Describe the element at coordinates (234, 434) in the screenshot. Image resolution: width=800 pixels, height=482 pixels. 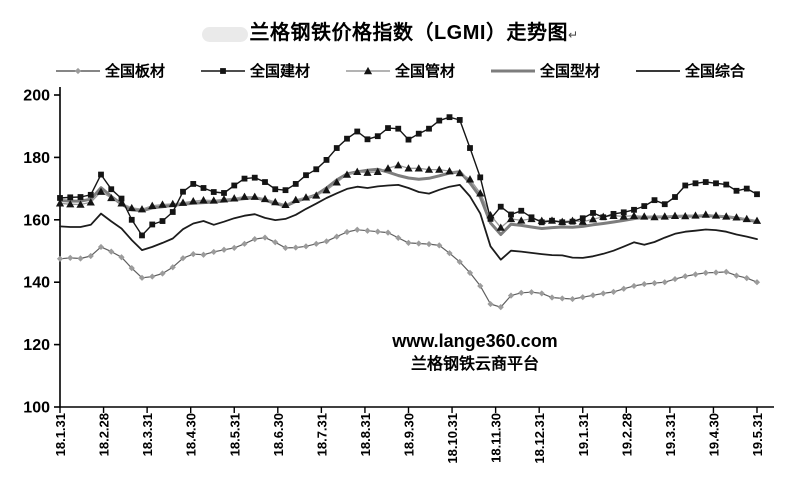
I see `x-tick-label: 18.5.31` at that location.